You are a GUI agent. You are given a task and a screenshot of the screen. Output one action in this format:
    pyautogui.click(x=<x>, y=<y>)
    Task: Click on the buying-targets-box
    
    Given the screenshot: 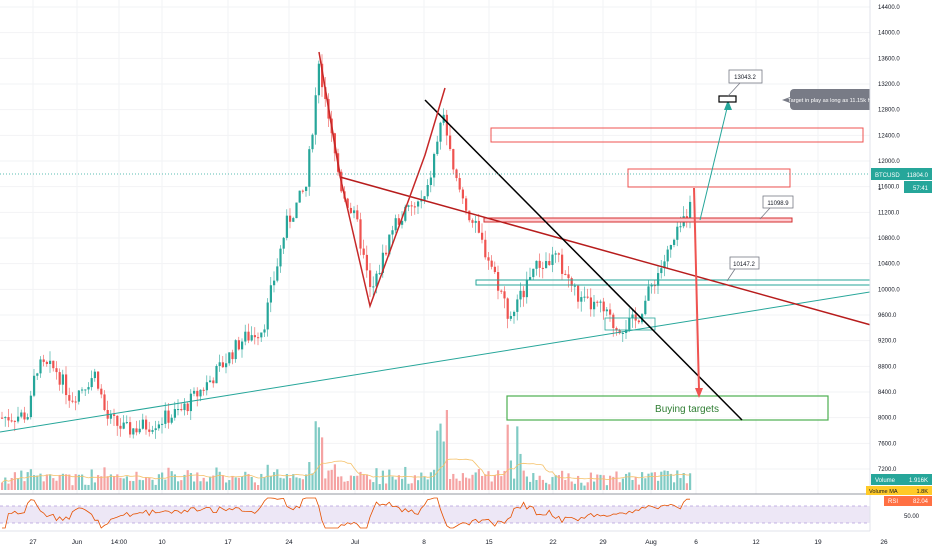 What is the action you would take?
    pyautogui.click(x=667, y=408)
    